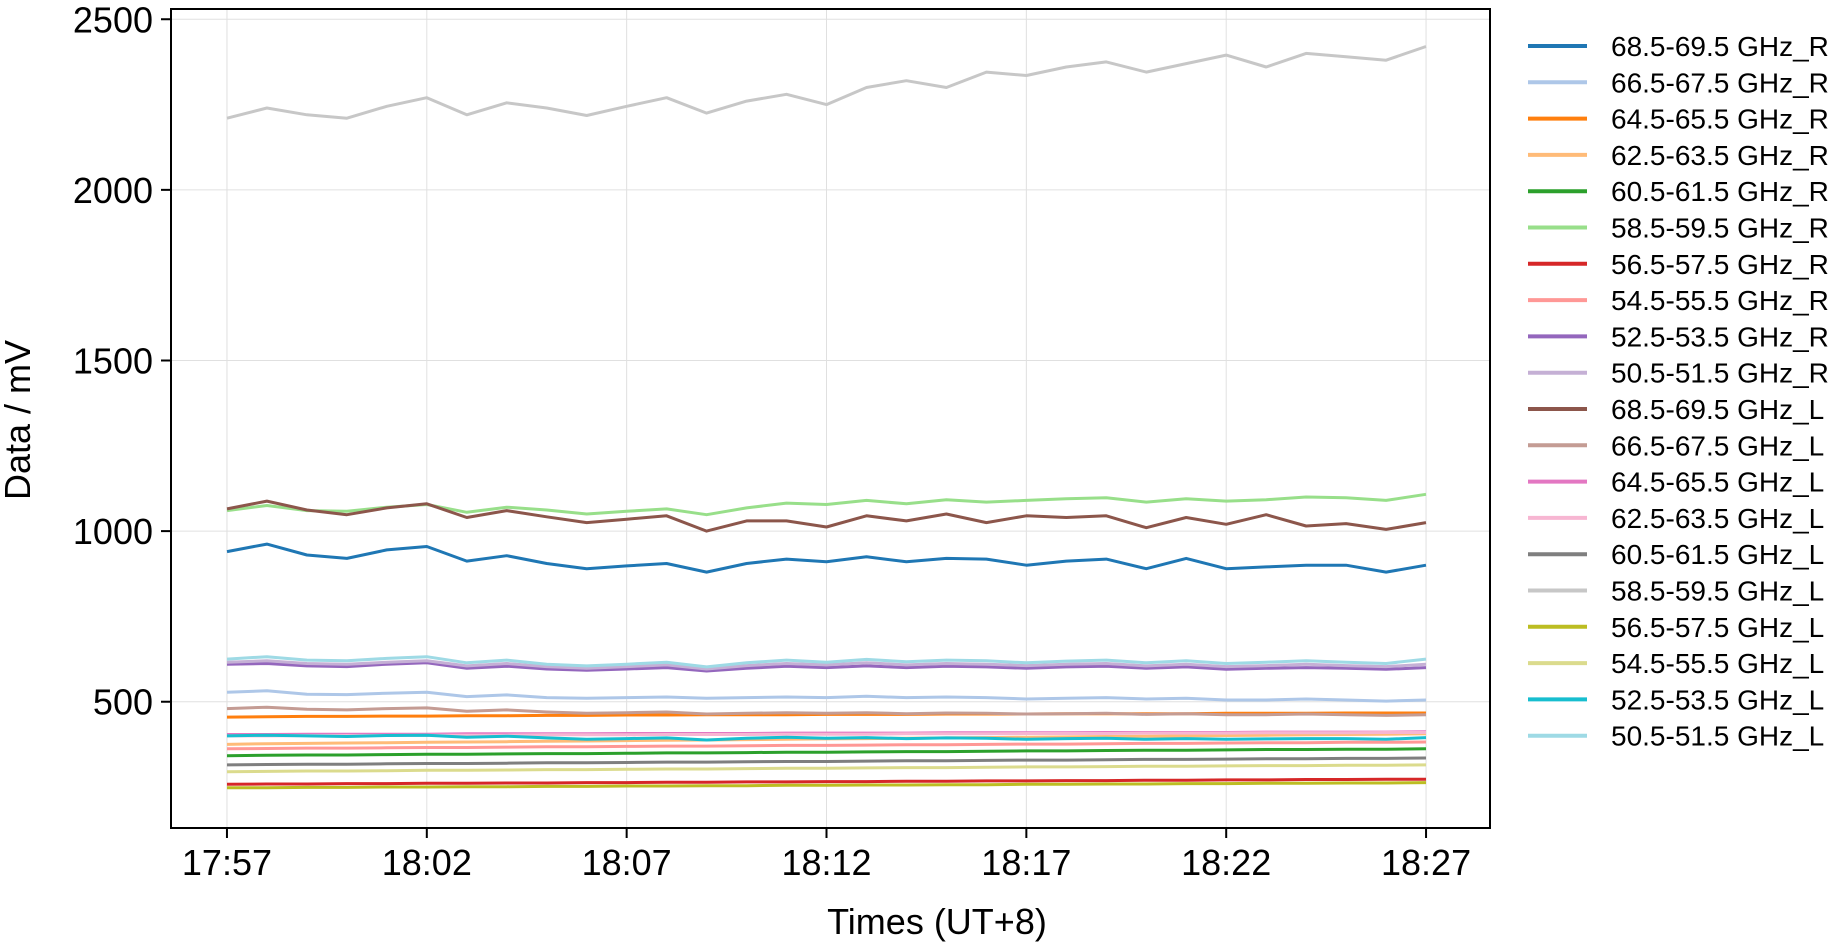 This screenshot has height=944, width=1847. Describe the element at coordinates (826, 516) in the screenshot. I see `series-line-68-5-69-5-ghz-l` at that location.